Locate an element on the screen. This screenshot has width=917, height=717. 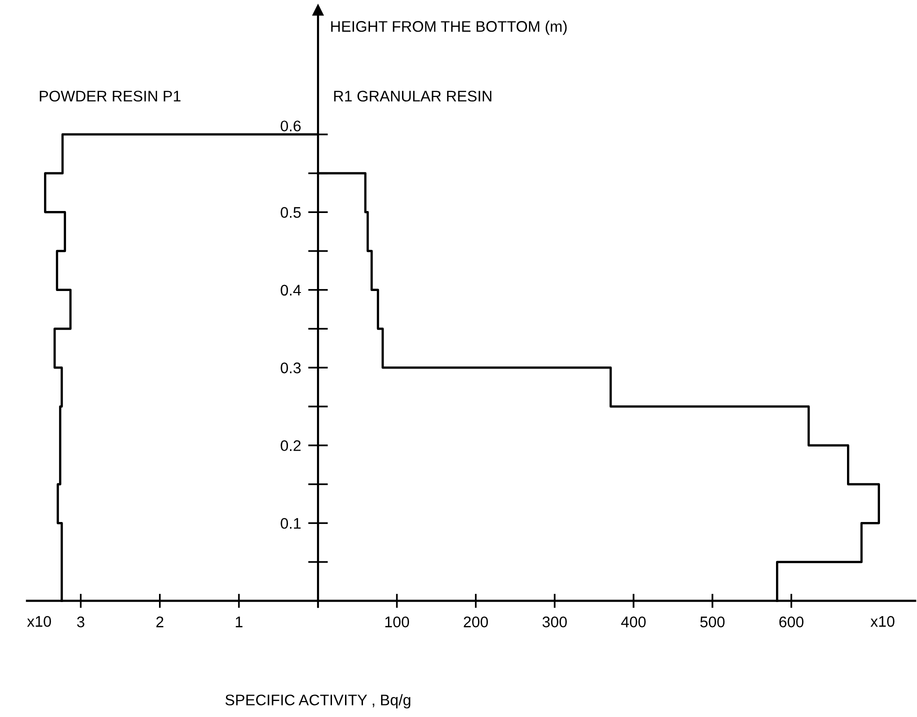
y-tick-label: 0.3 is located at coordinates (290, 368).